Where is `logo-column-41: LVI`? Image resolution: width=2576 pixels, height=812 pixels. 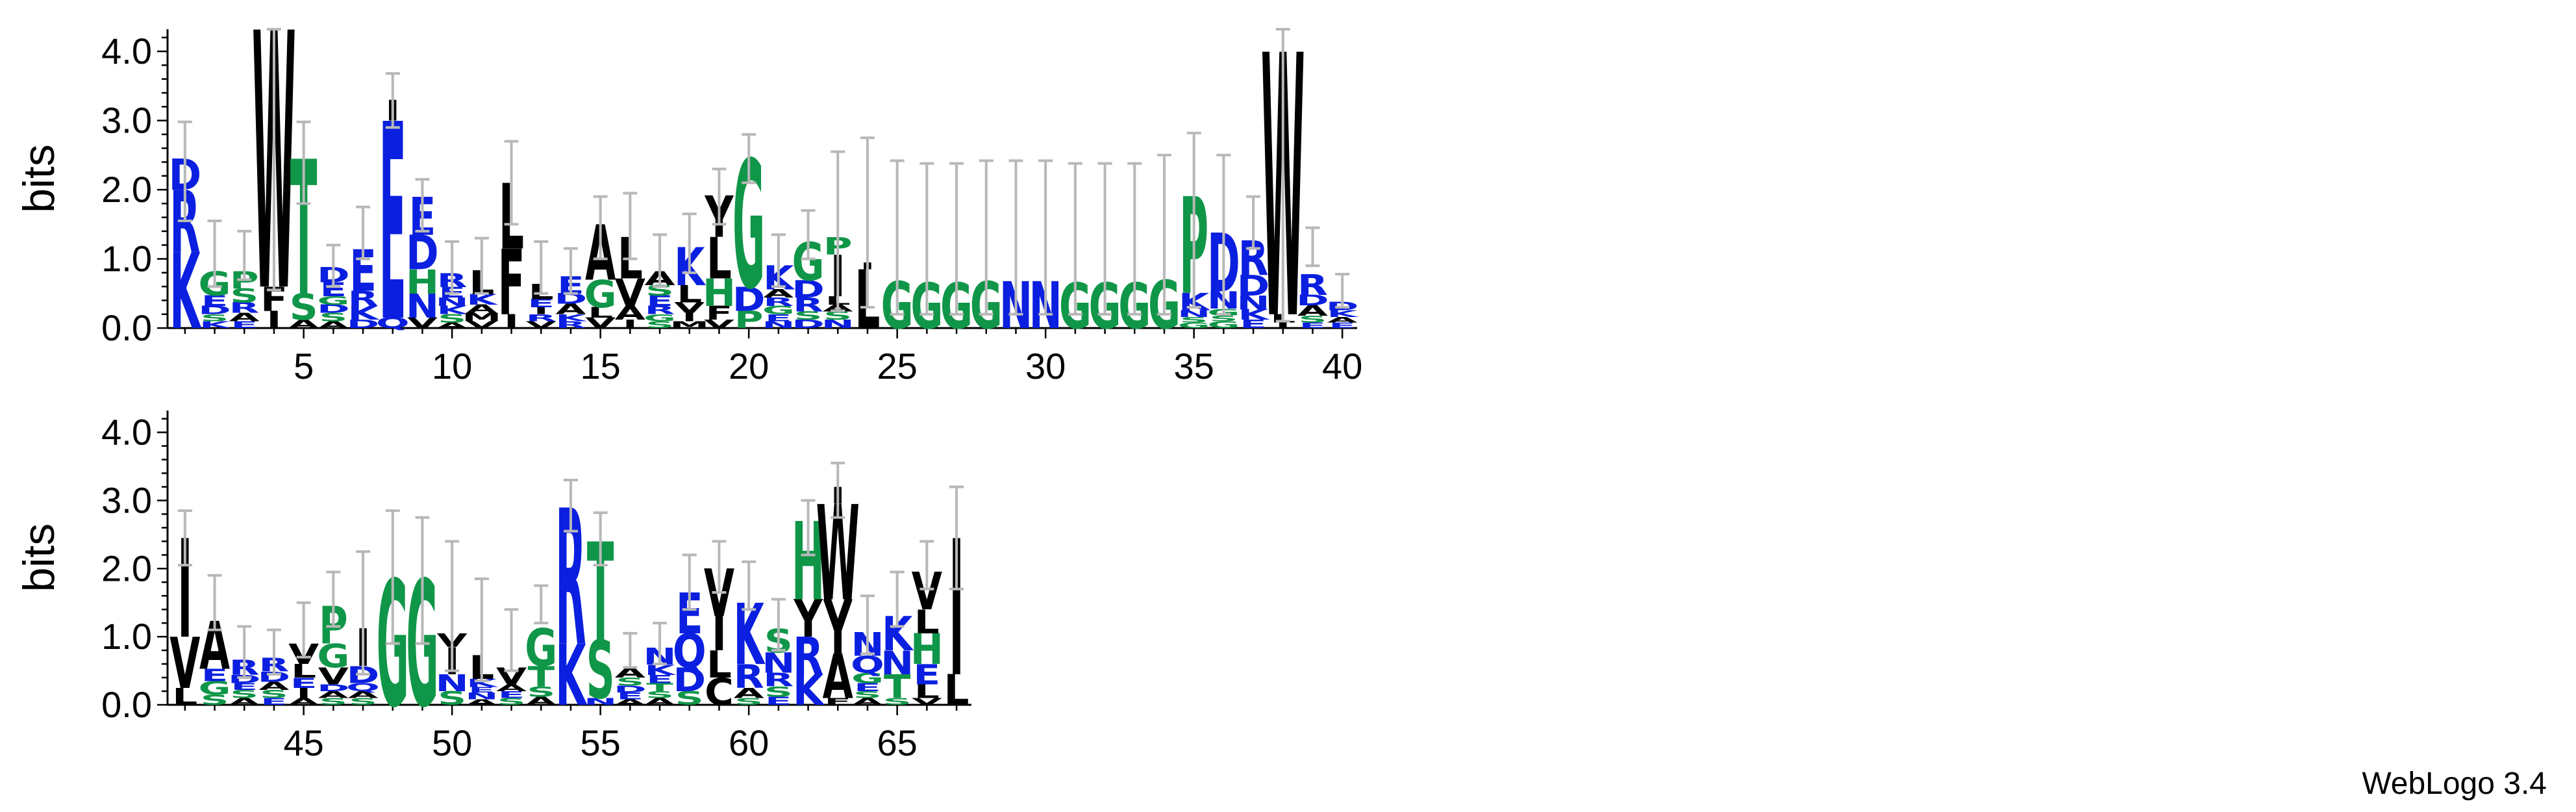
logo-column-41: LVI is located at coordinates (185, 610).